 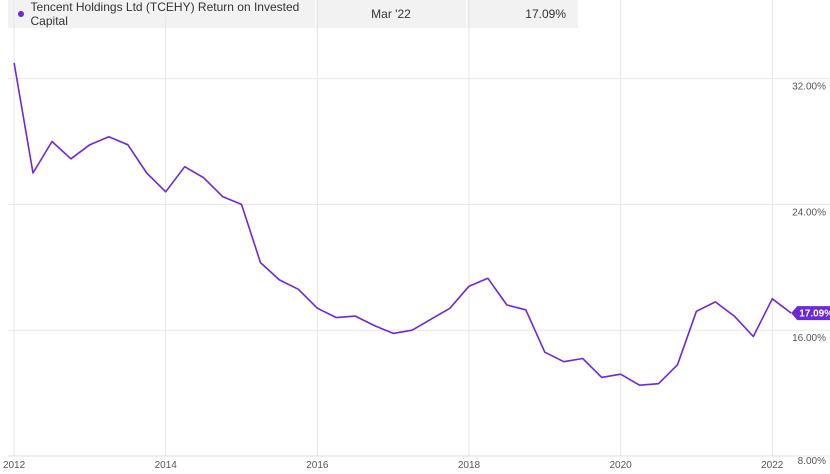 I want to click on legend-date: Mar '22, so click(x=391, y=14).